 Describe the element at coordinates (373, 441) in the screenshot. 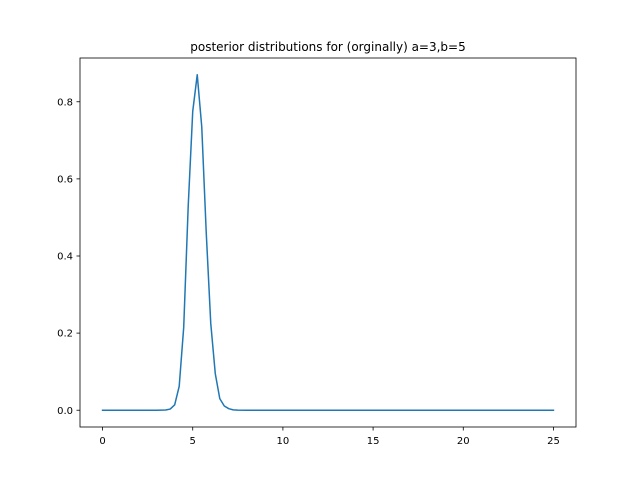

I see `x-tick-label: 15` at that location.